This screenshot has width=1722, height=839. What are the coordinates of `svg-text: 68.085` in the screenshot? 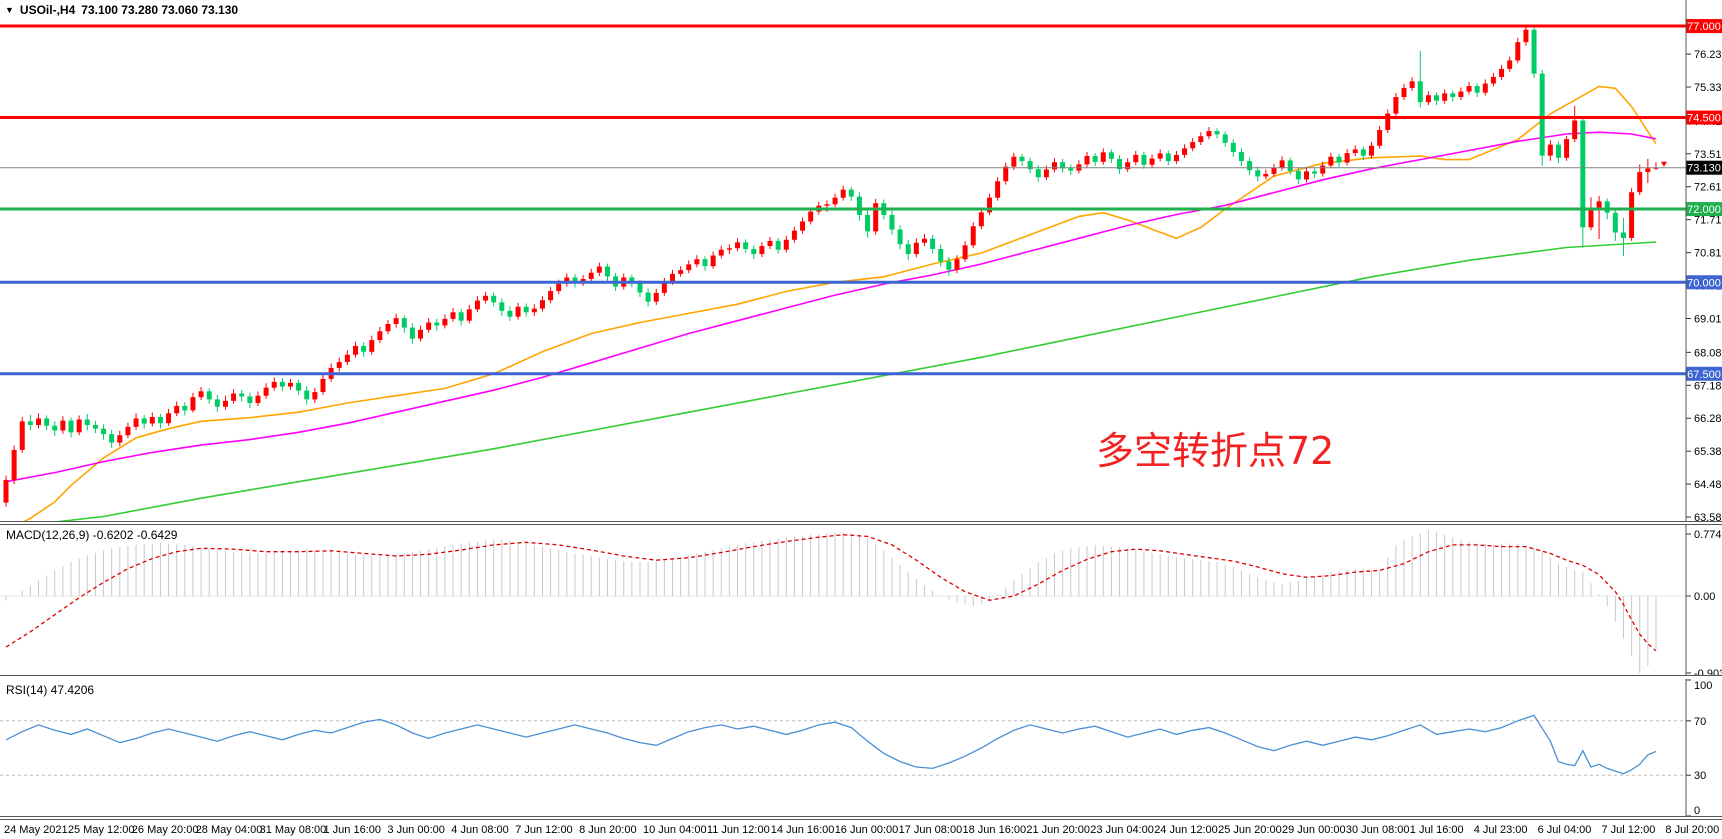 It's located at (1708, 353).